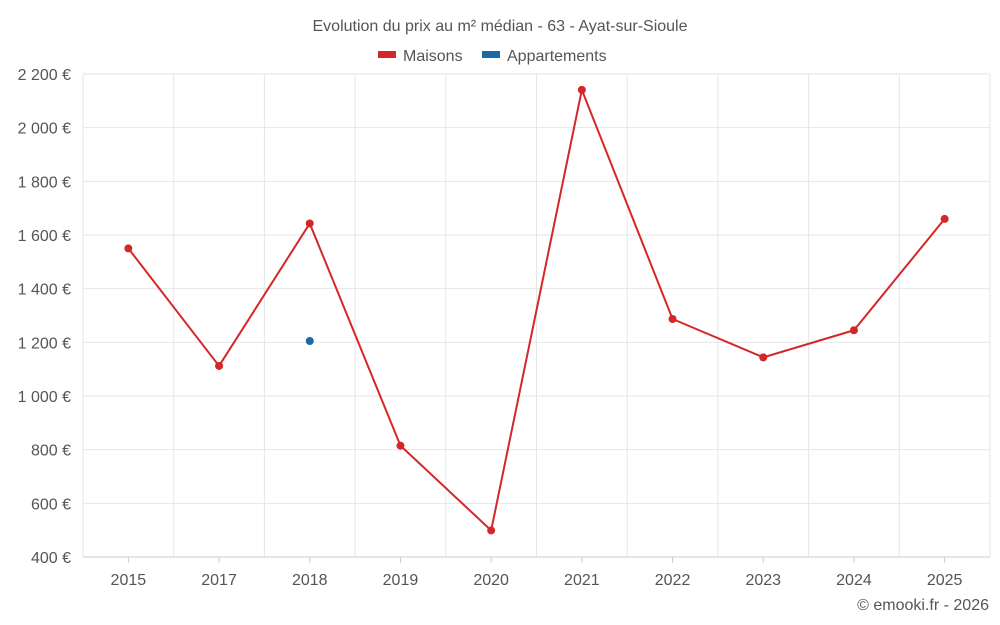 The height and width of the screenshot is (625, 1000). Describe the element at coordinates (672, 318) in the screenshot. I see `data-point-maisons-2022` at that location.